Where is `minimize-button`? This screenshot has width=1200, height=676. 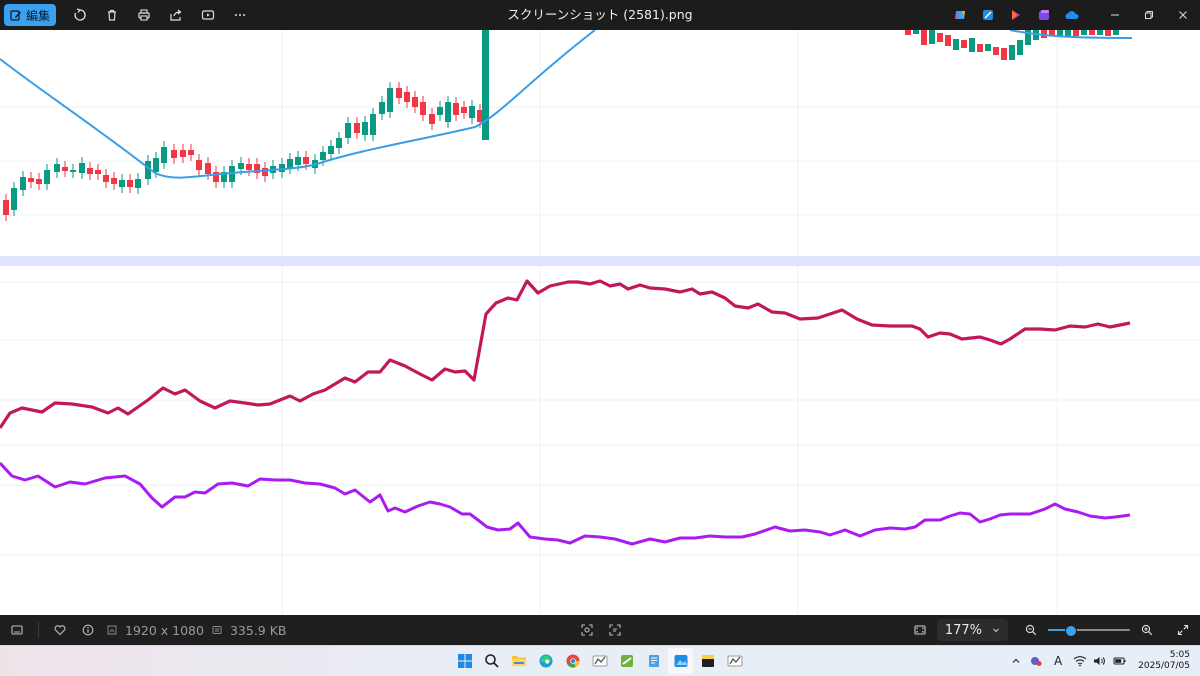
minimize-button is located at coordinates (1115, 15).